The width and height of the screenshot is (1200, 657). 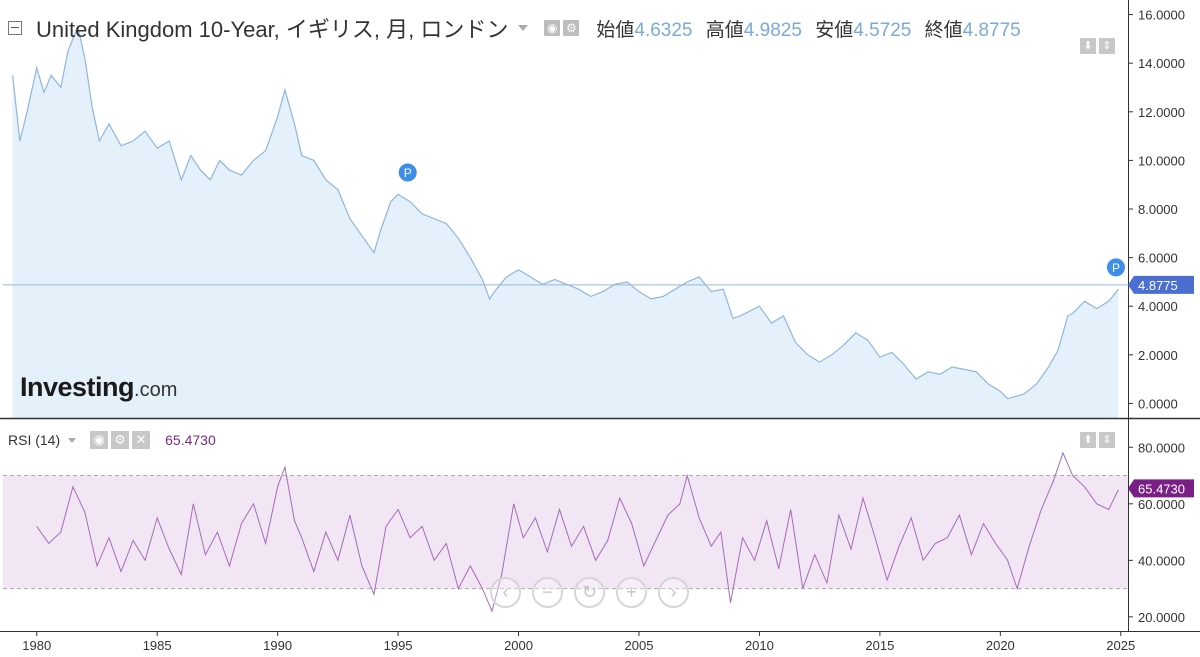 I want to click on x-label-7: 2015, so click(x=879, y=645).